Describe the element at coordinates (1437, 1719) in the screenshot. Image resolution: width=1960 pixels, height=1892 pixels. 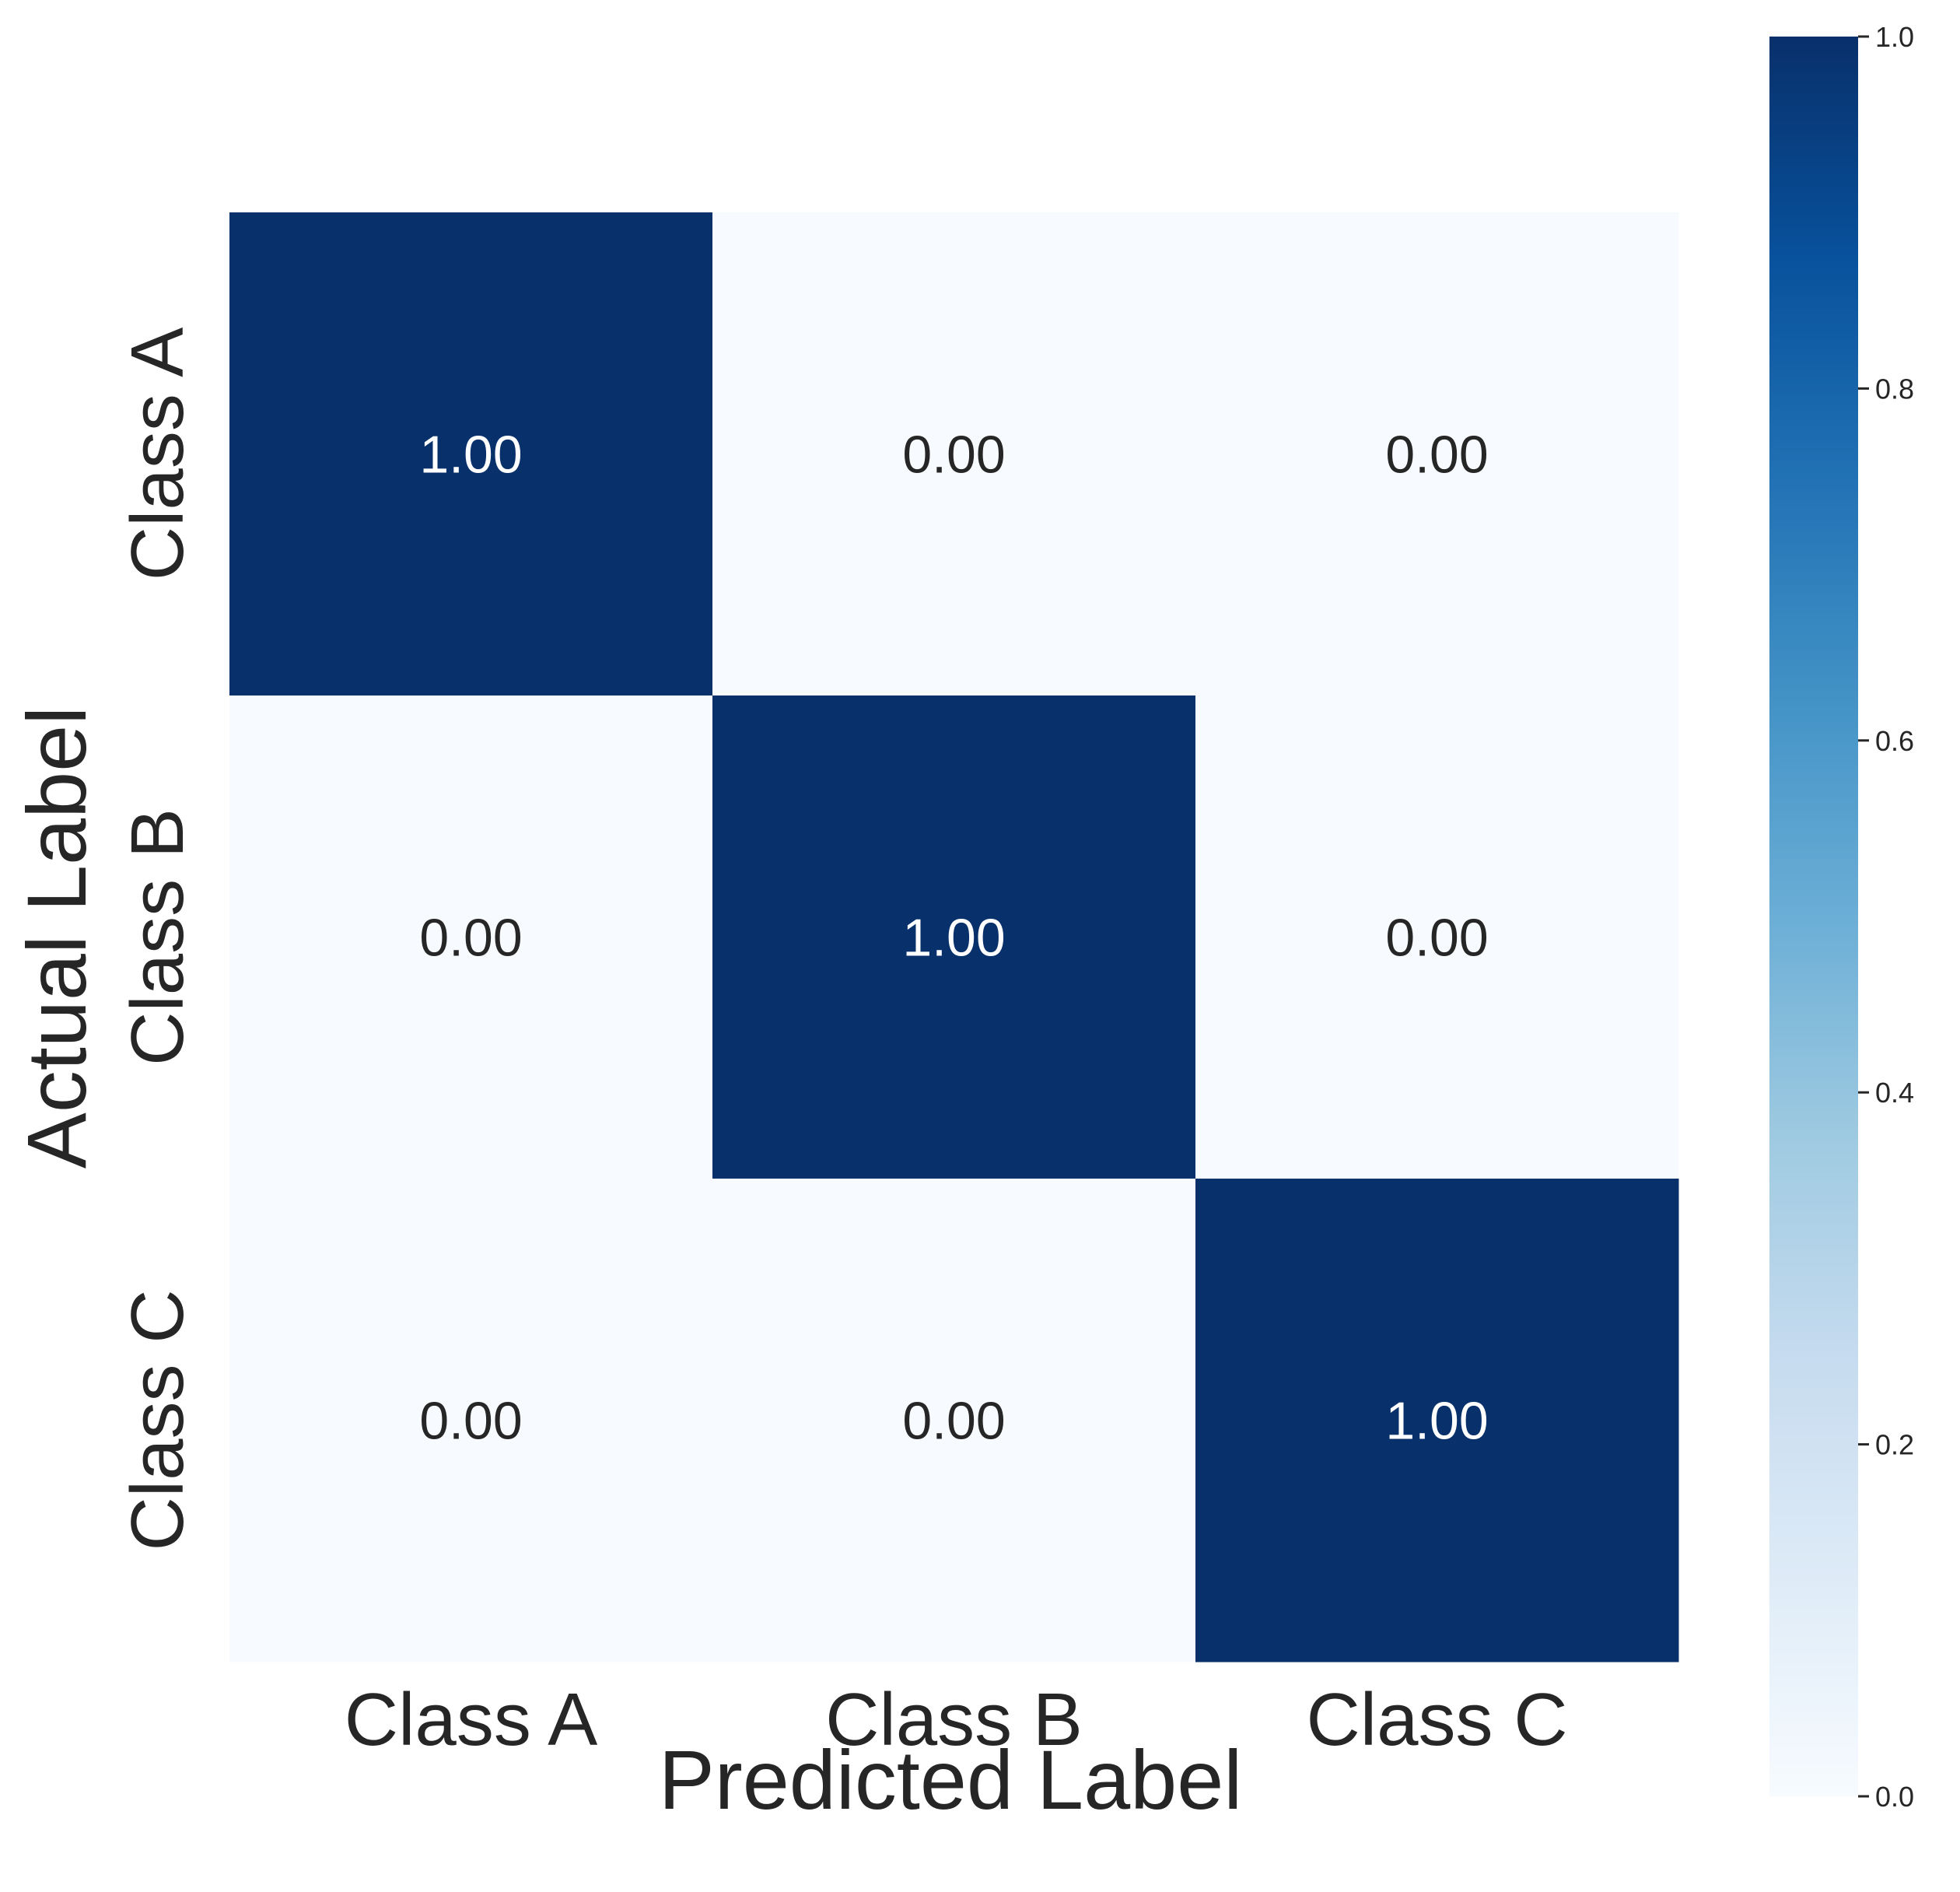
I see `x-tick-label: Class C` at that location.